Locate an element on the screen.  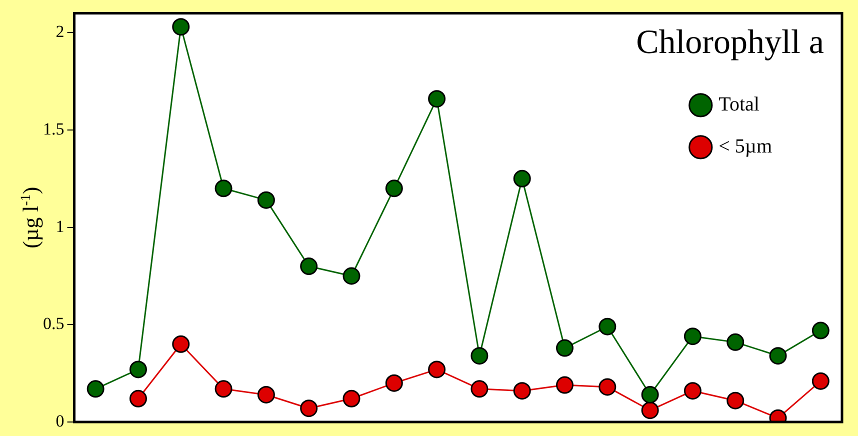
y-tick-label: 1.5 is located at coordinates (53, 128).